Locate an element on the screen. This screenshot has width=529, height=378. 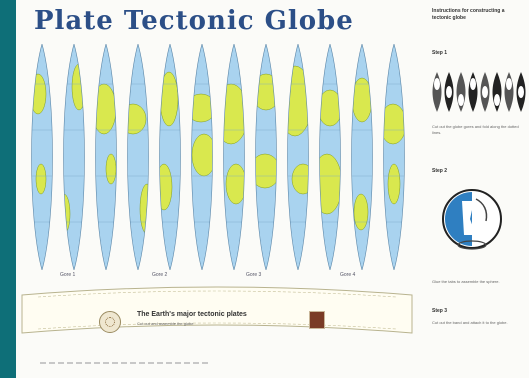
band-subtitle: Cut out and assemble the globe is located at coordinates (165, 323).